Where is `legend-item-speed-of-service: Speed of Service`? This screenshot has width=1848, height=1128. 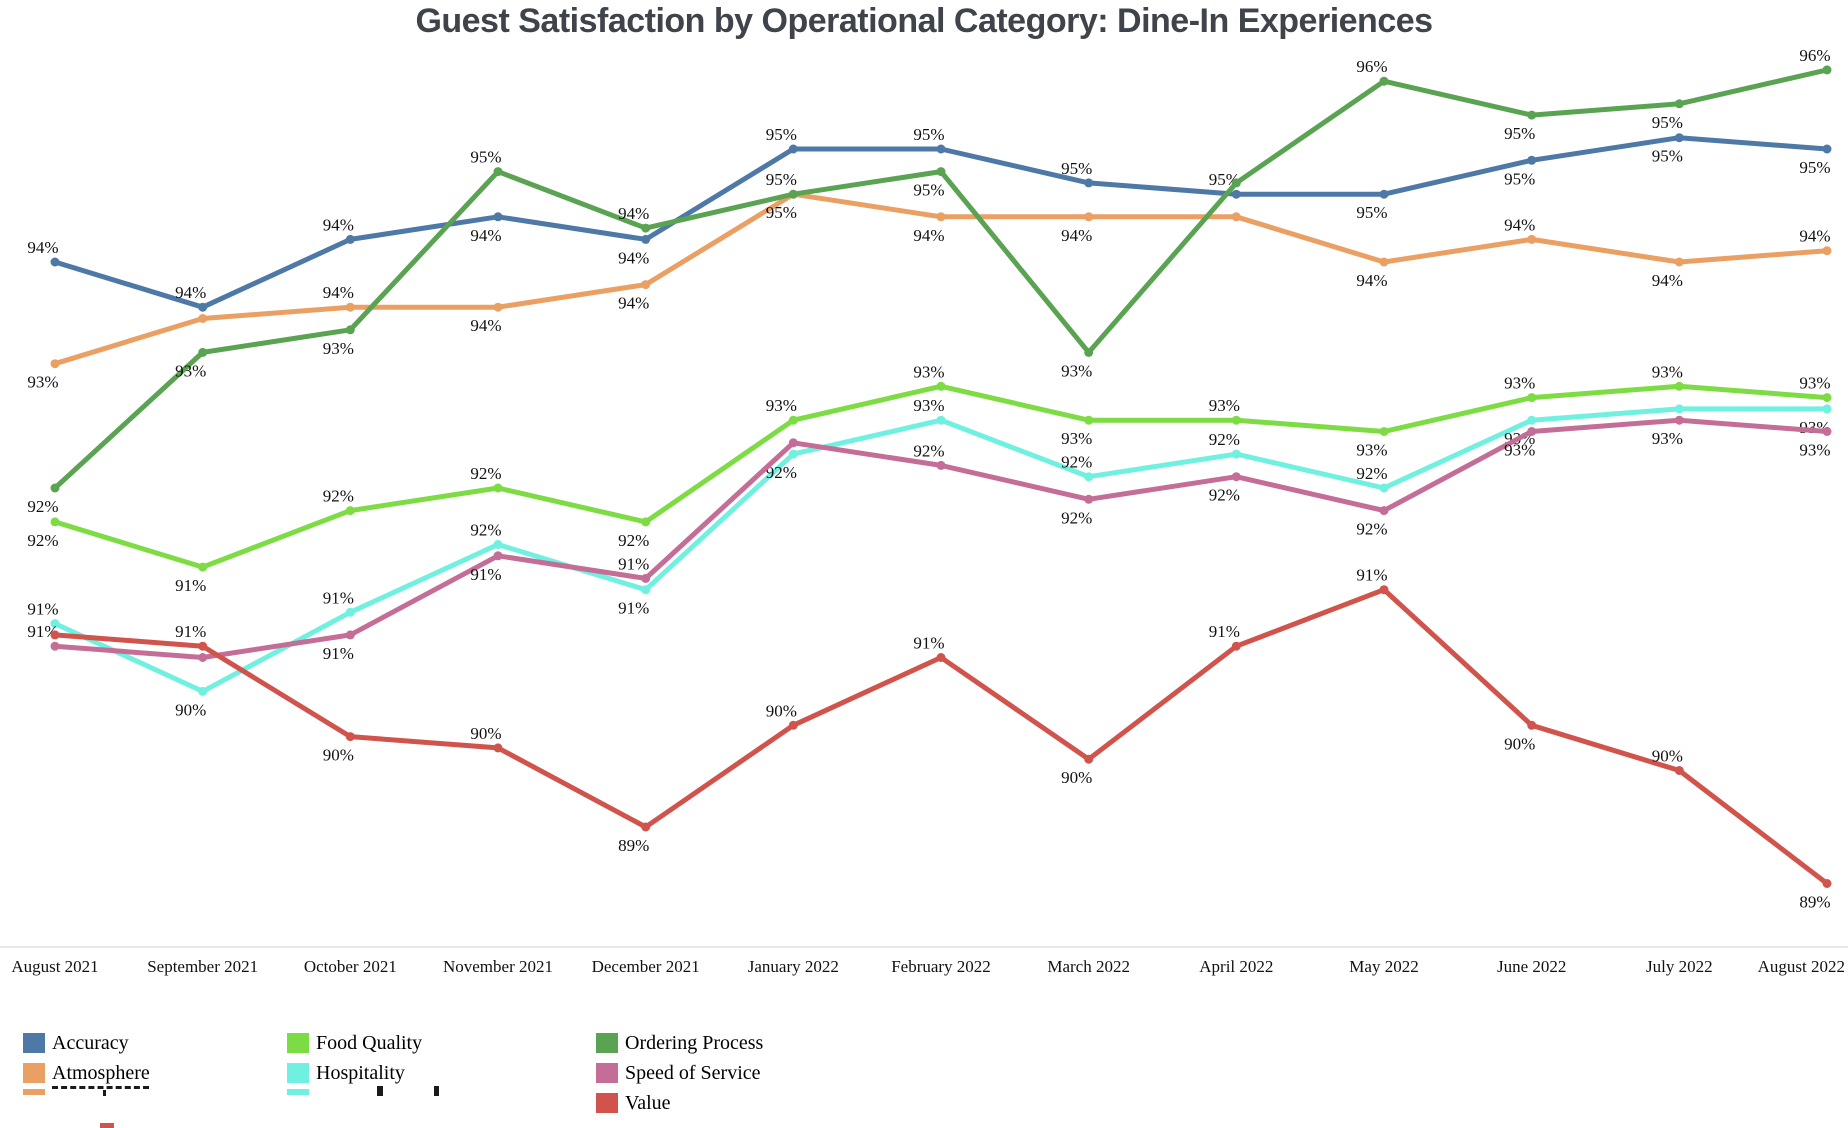
legend-item-speed-of-service: Speed of Service is located at coordinates (679, 1073).